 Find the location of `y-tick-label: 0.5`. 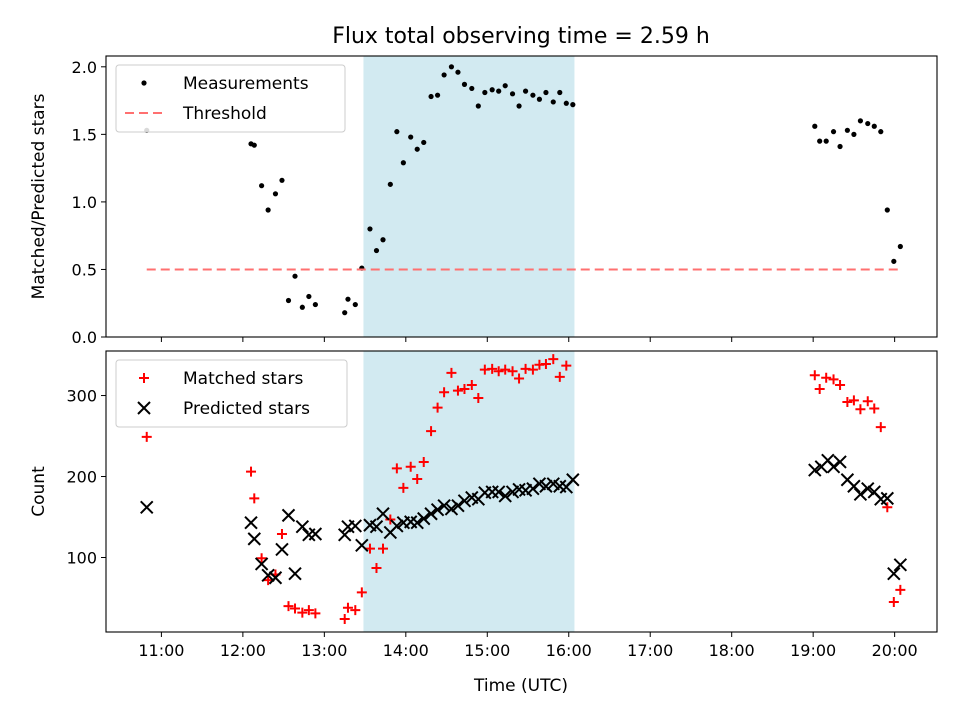

y-tick-label: 0.5 is located at coordinates (84, 269).